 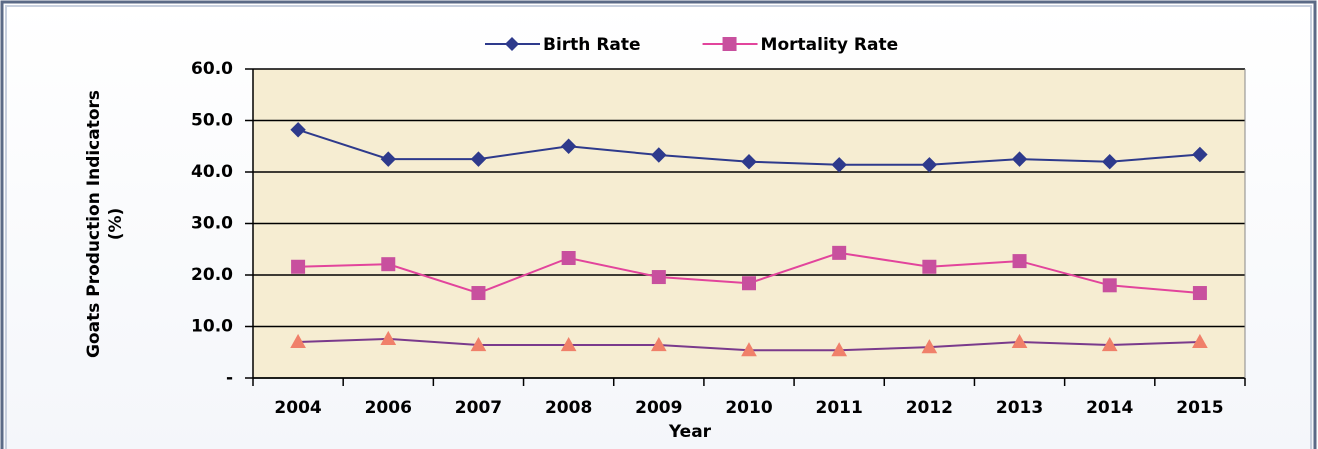 What do you see at coordinates (830, 45) in the screenshot?
I see `legend-label: Mortality Rate` at bounding box center [830, 45].